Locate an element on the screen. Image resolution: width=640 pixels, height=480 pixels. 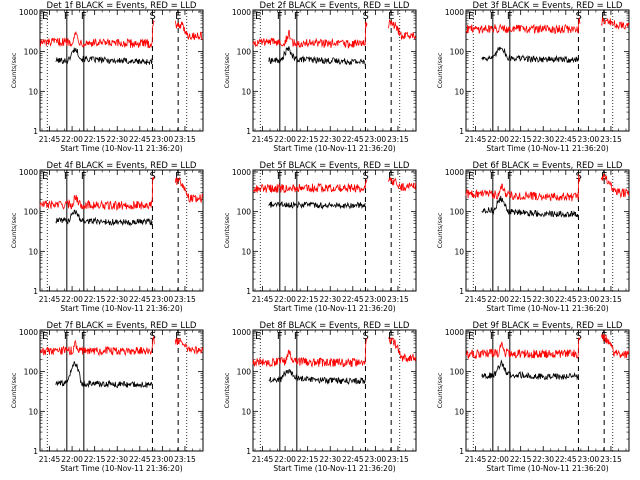
panel-title: Det 8f BLACK = Events, RED = LLD is located at coordinates (335, 326).